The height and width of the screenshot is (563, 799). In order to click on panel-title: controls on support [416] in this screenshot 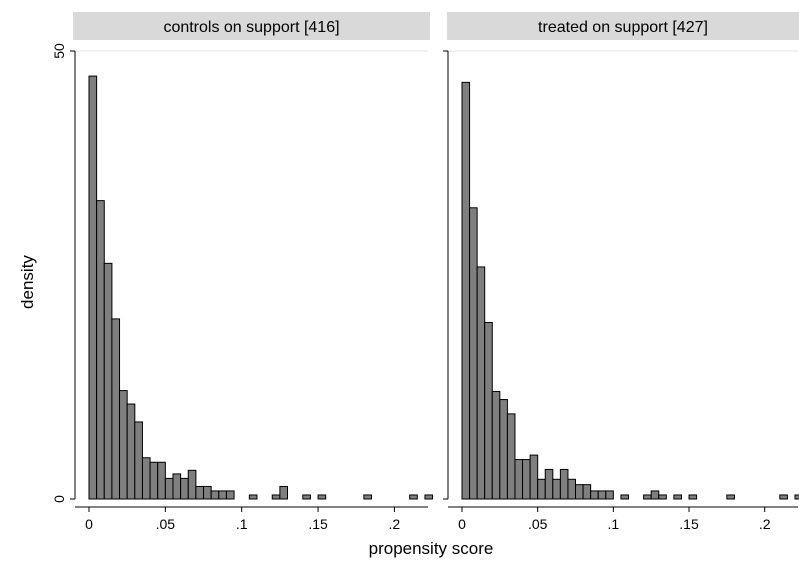, I will do `click(251, 27)`.